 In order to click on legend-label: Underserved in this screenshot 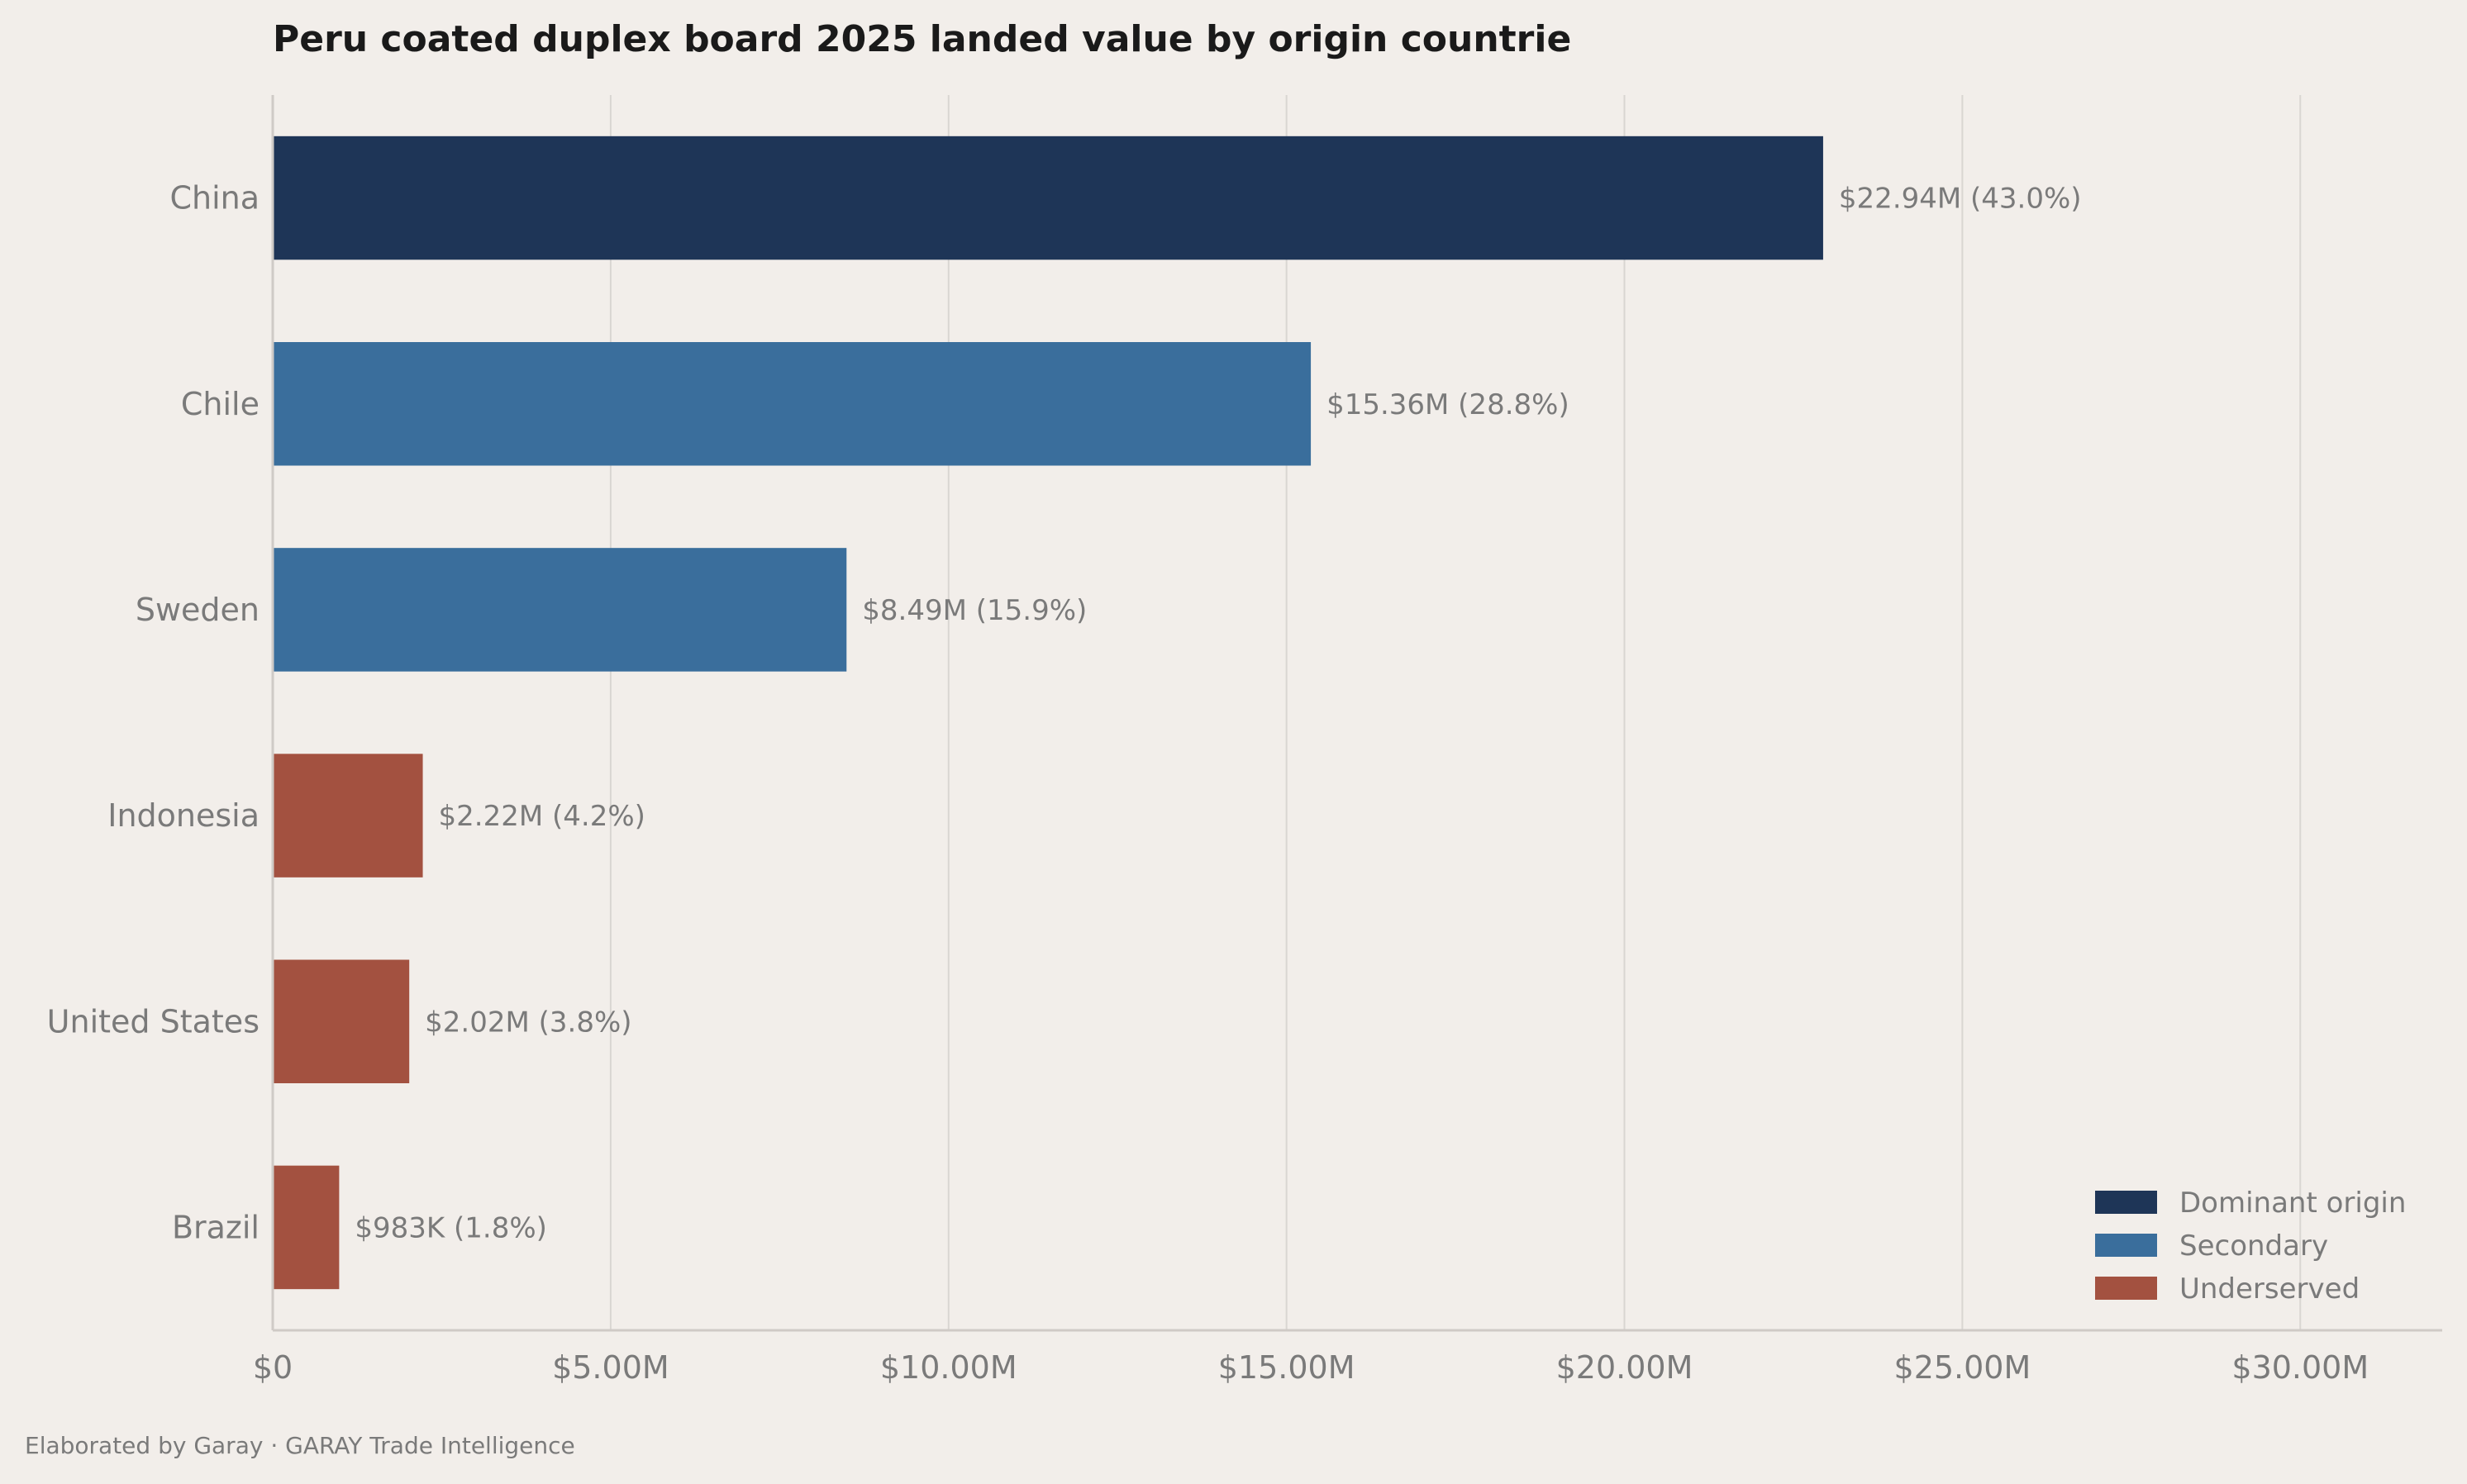, I will do `click(2269, 1289)`.